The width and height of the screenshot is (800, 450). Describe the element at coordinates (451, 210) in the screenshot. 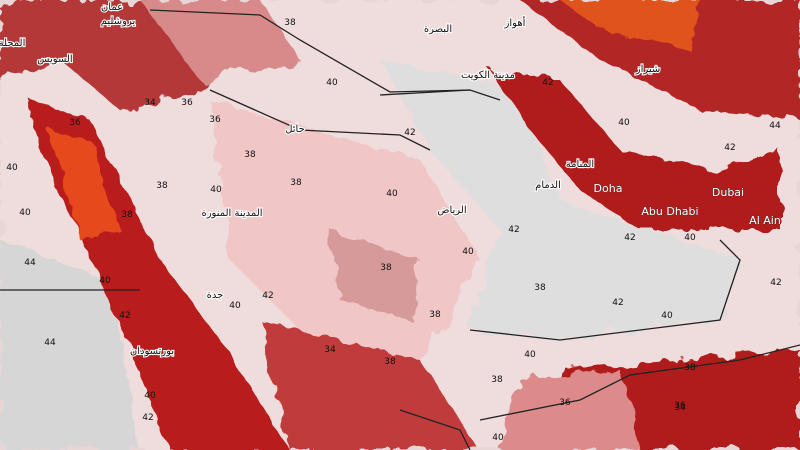

I see `city-label: الرياض` at that location.